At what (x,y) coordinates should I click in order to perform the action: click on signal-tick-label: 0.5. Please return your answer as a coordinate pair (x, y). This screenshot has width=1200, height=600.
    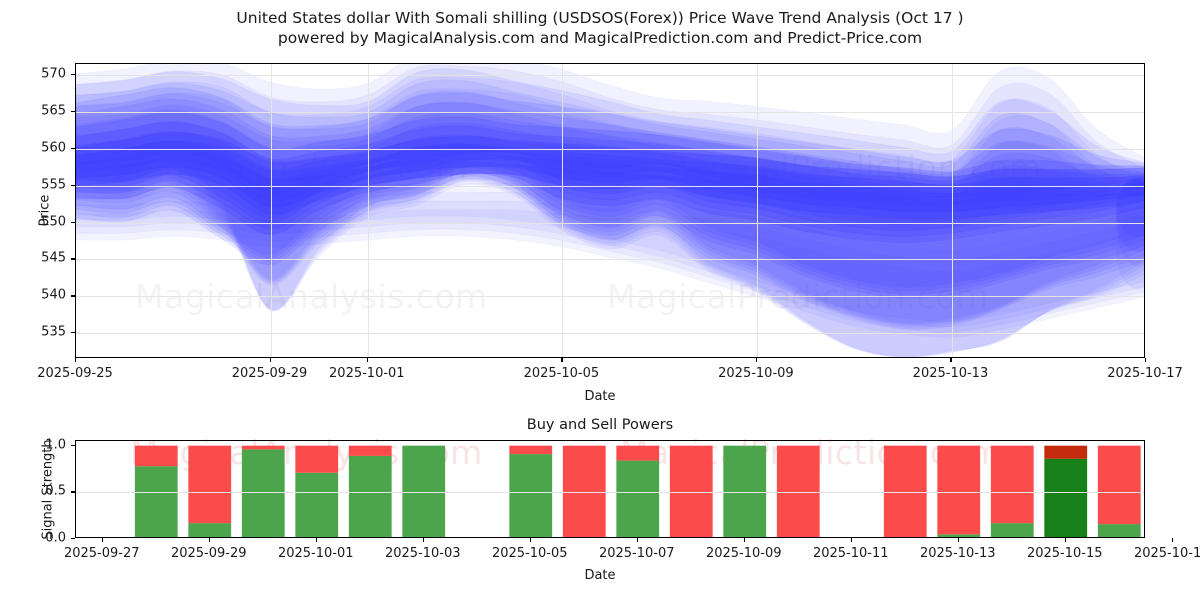
    Looking at the image, I should click on (55, 491).